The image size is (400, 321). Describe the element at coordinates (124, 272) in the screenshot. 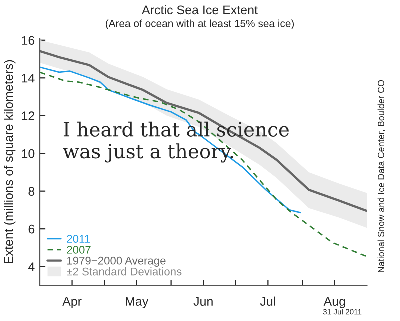

I see `annotation: ±2 Standard Deviations` at that location.